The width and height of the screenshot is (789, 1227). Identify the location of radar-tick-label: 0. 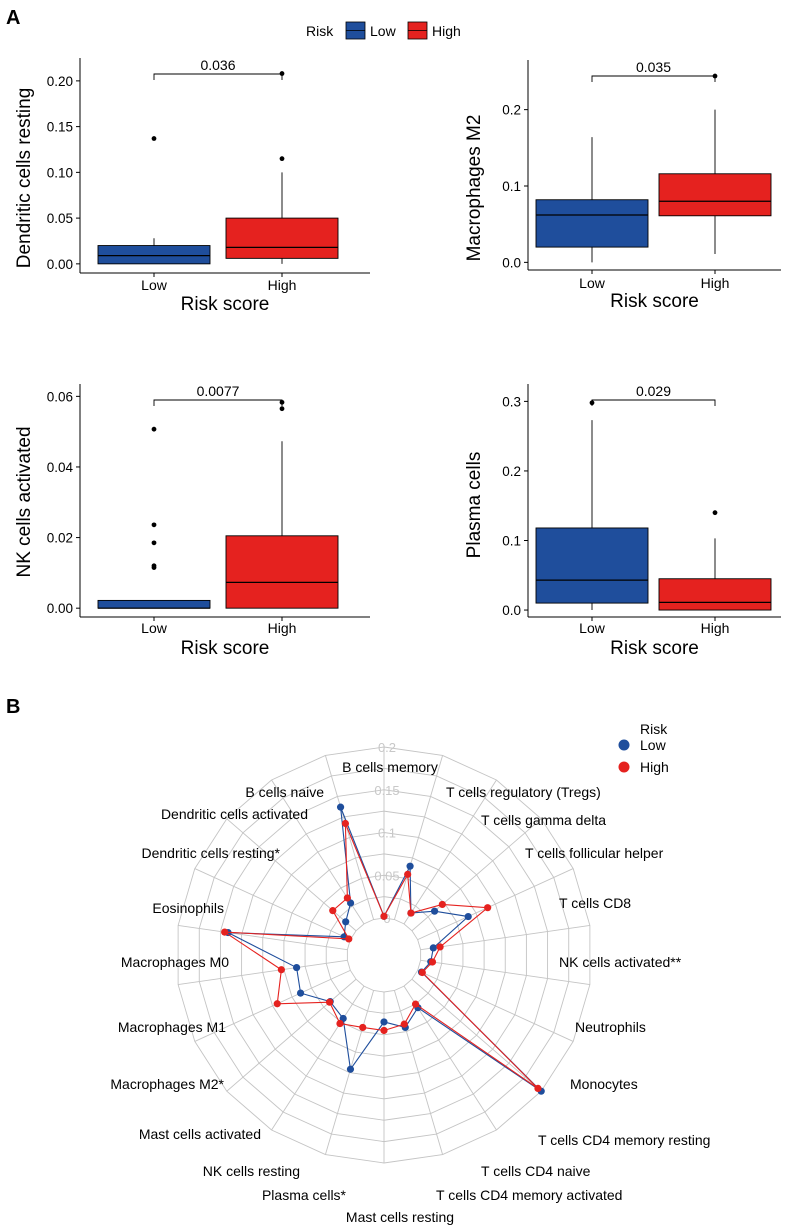
(386, 918).